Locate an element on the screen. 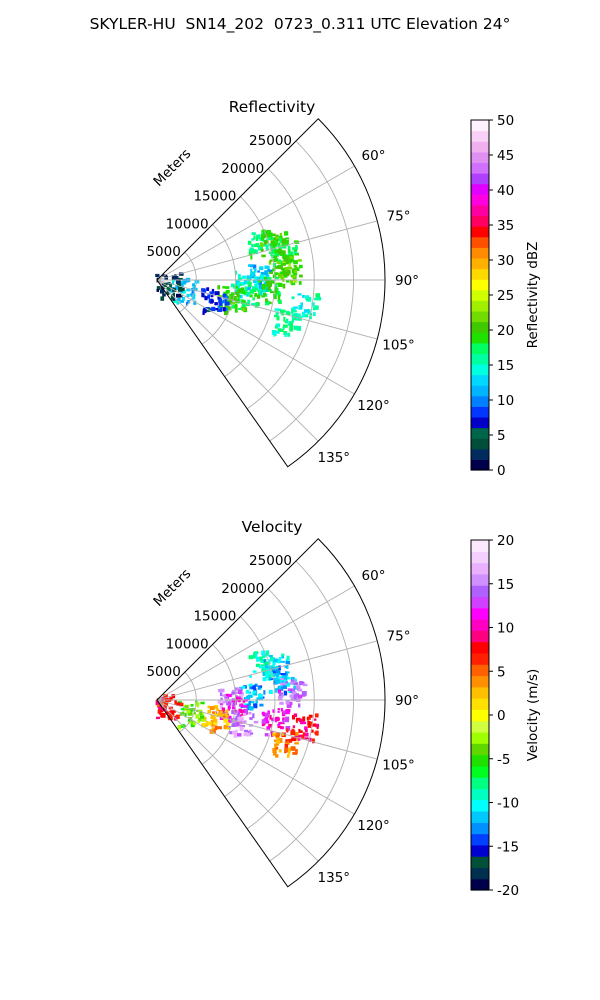  colorbar-tick-label: 10 is located at coordinates (505, 629).